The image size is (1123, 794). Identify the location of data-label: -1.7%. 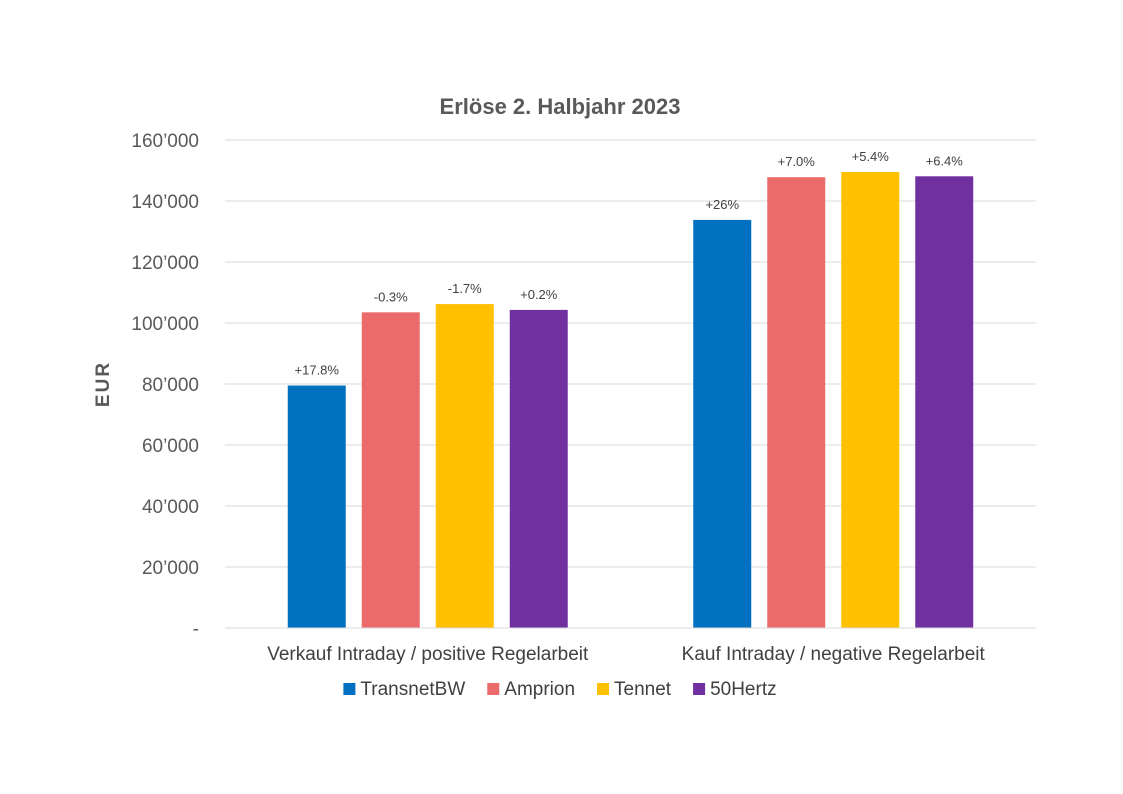
(465, 288).